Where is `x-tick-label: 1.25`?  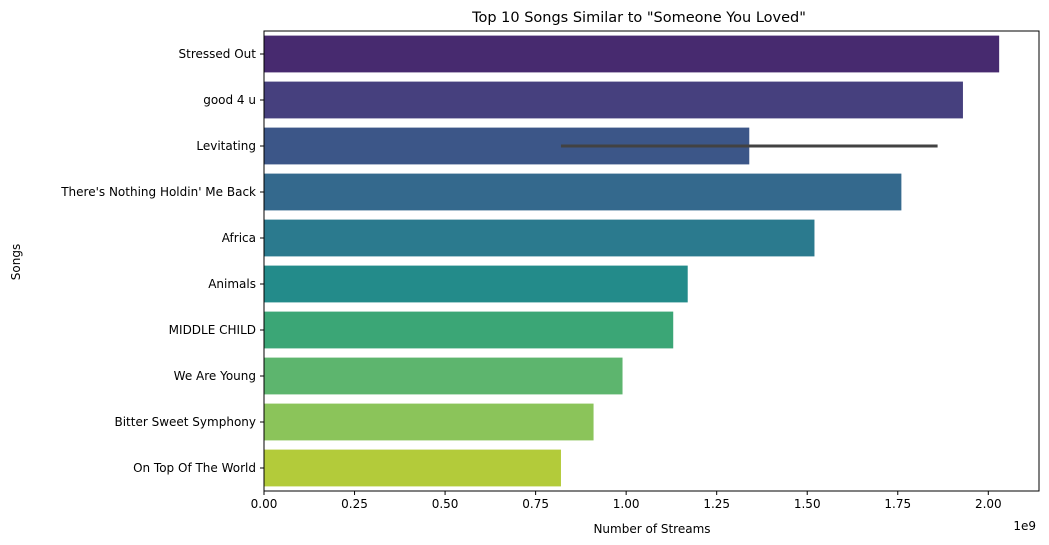 x-tick-label: 1.25 is located at coordinates (716, 504).